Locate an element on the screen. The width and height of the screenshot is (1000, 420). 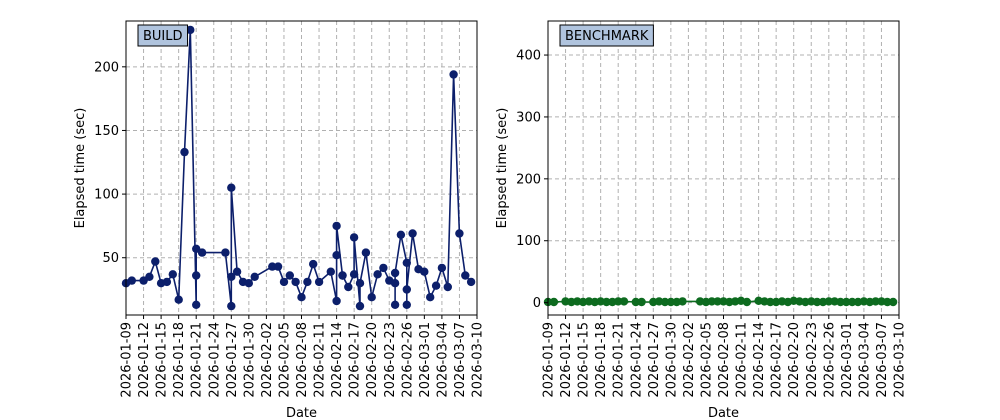
build-x-tick-label-13: 2026-02-17 is located at coordinates (355, 360).